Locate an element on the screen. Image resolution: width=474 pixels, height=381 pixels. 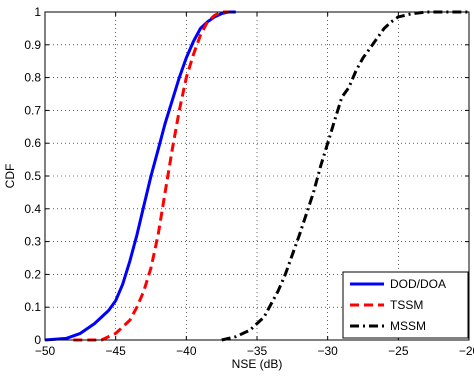
y-tick-label: 0.1 is located at coordinates (32, 307).